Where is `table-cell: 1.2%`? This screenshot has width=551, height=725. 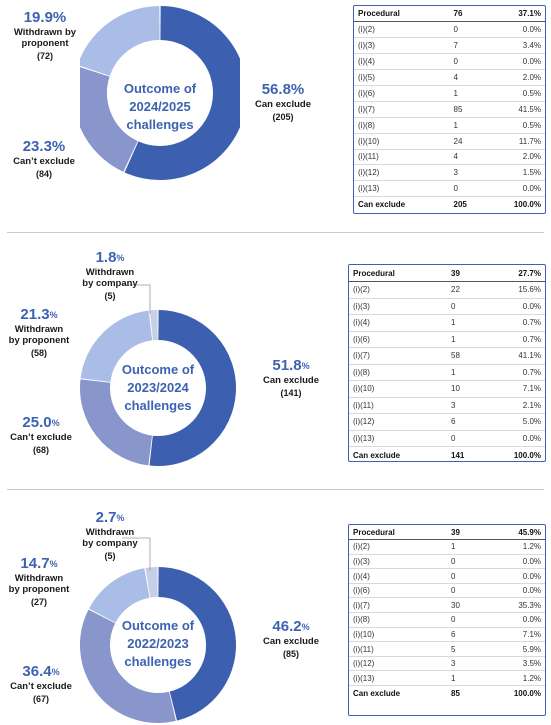 table-cell: 1.2% is located at coordinates (512, 547).